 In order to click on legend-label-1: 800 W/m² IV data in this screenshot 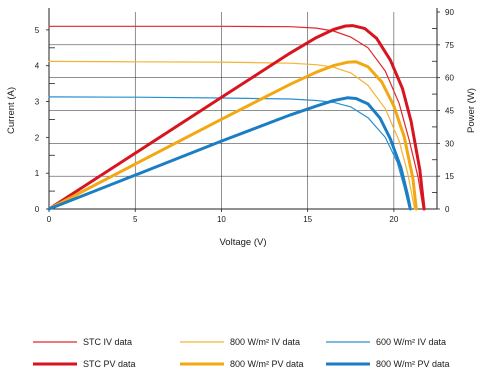, I will do `click(265, 342)`.